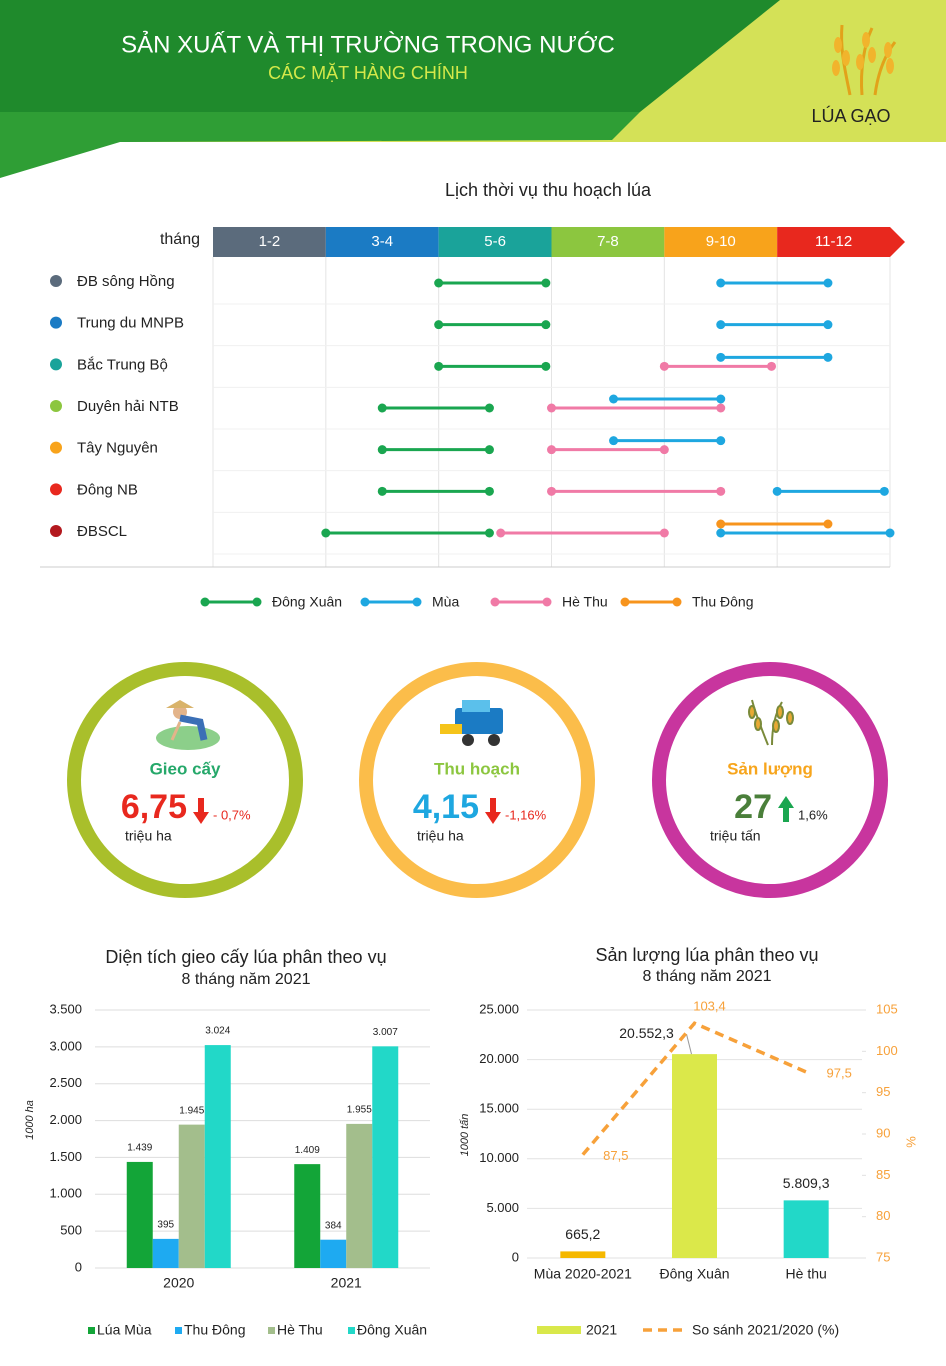  Describe the element at coordinates (499, 1008) in the screenshot. I see `y-tick-label: 25.000` at that location.